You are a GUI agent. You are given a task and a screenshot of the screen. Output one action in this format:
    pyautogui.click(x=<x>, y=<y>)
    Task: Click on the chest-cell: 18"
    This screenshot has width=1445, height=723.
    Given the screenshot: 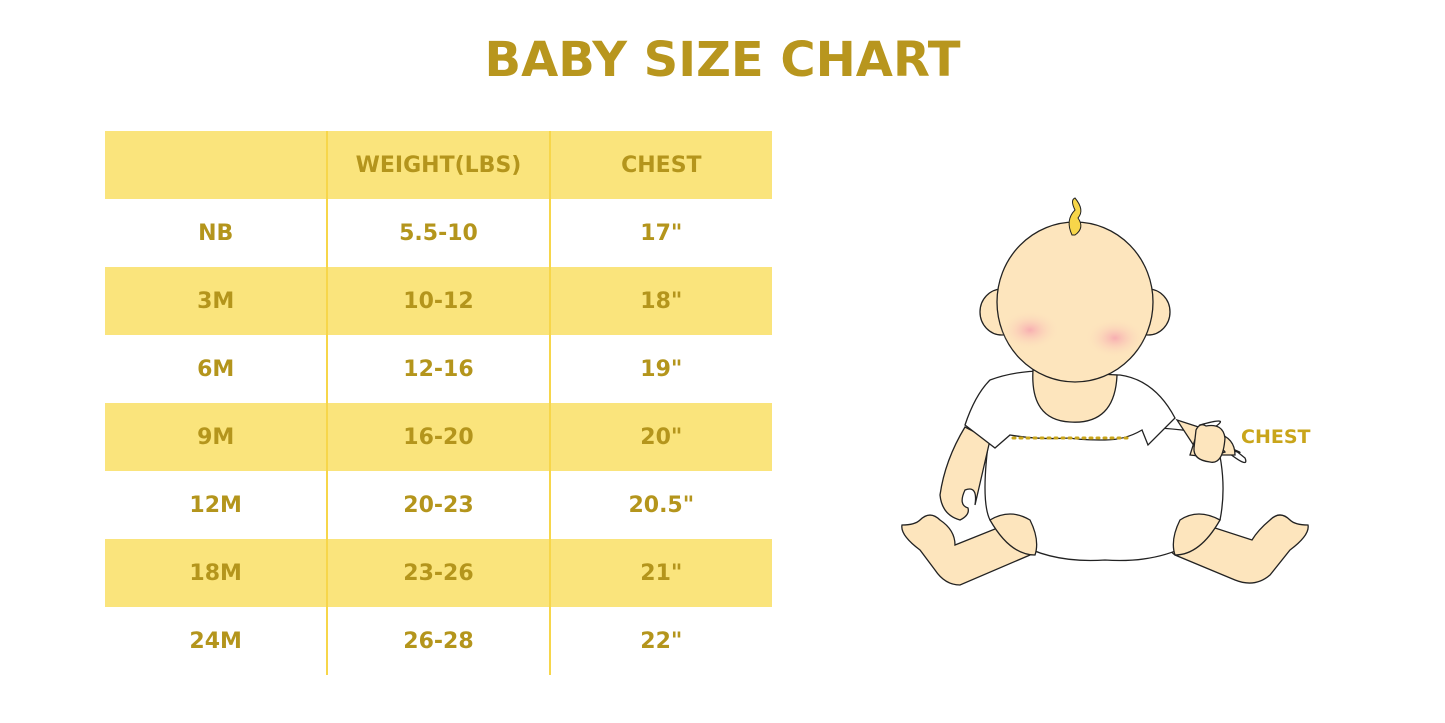 What is the action you would take?
    pyautogui.click(x=660, y=301)
    